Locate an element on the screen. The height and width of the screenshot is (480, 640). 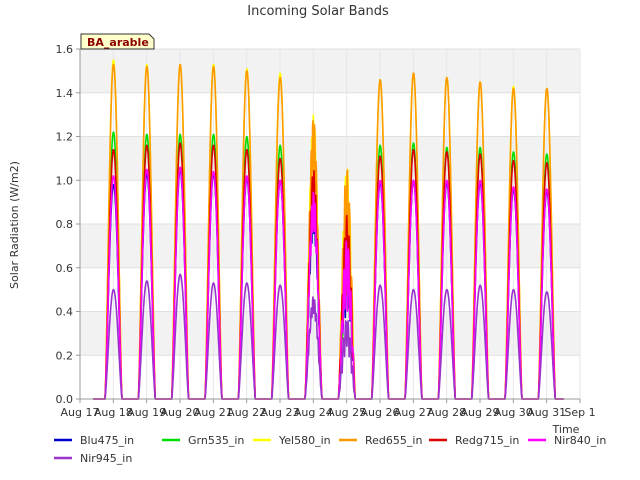
legend-item-nir945_in: Nir945_in is located at coordinates (93, 458).